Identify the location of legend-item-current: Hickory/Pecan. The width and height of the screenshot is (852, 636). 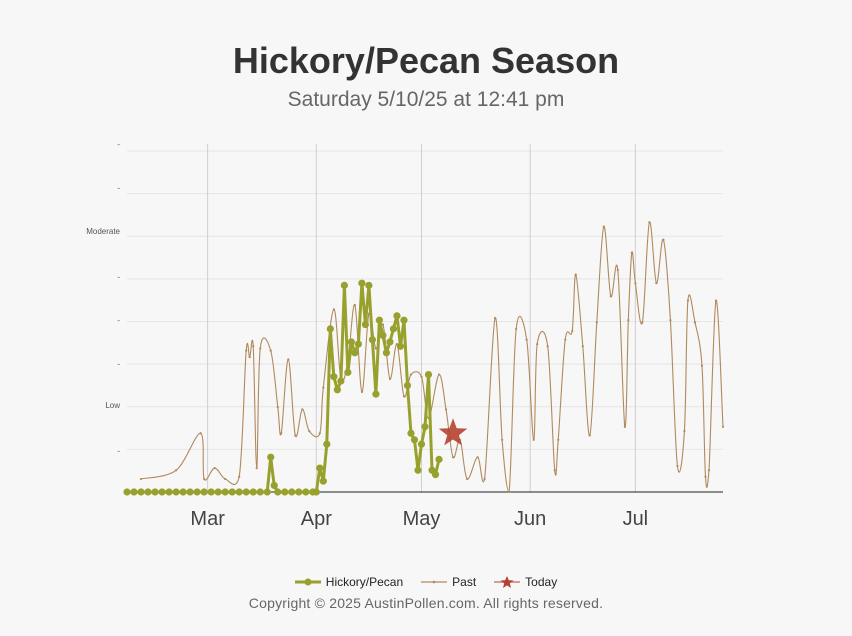
(349, 582).